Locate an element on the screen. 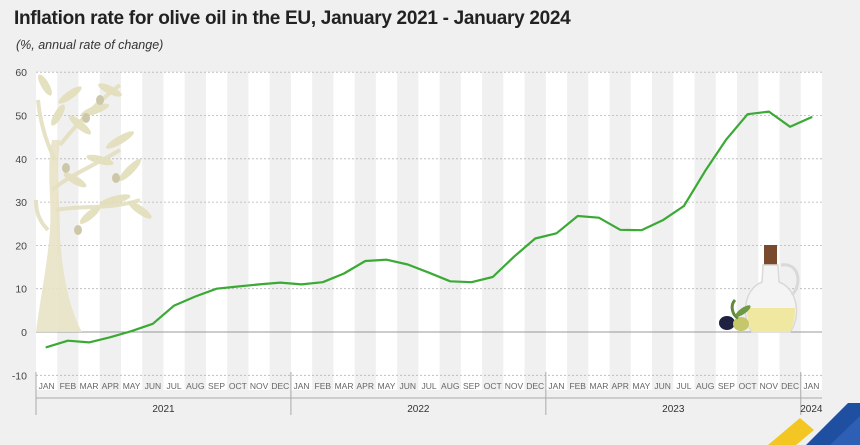 Image resolution: width=860 pixels, height=445 pixels. y-tick-label: -10 is located at coordinates (19, 376).